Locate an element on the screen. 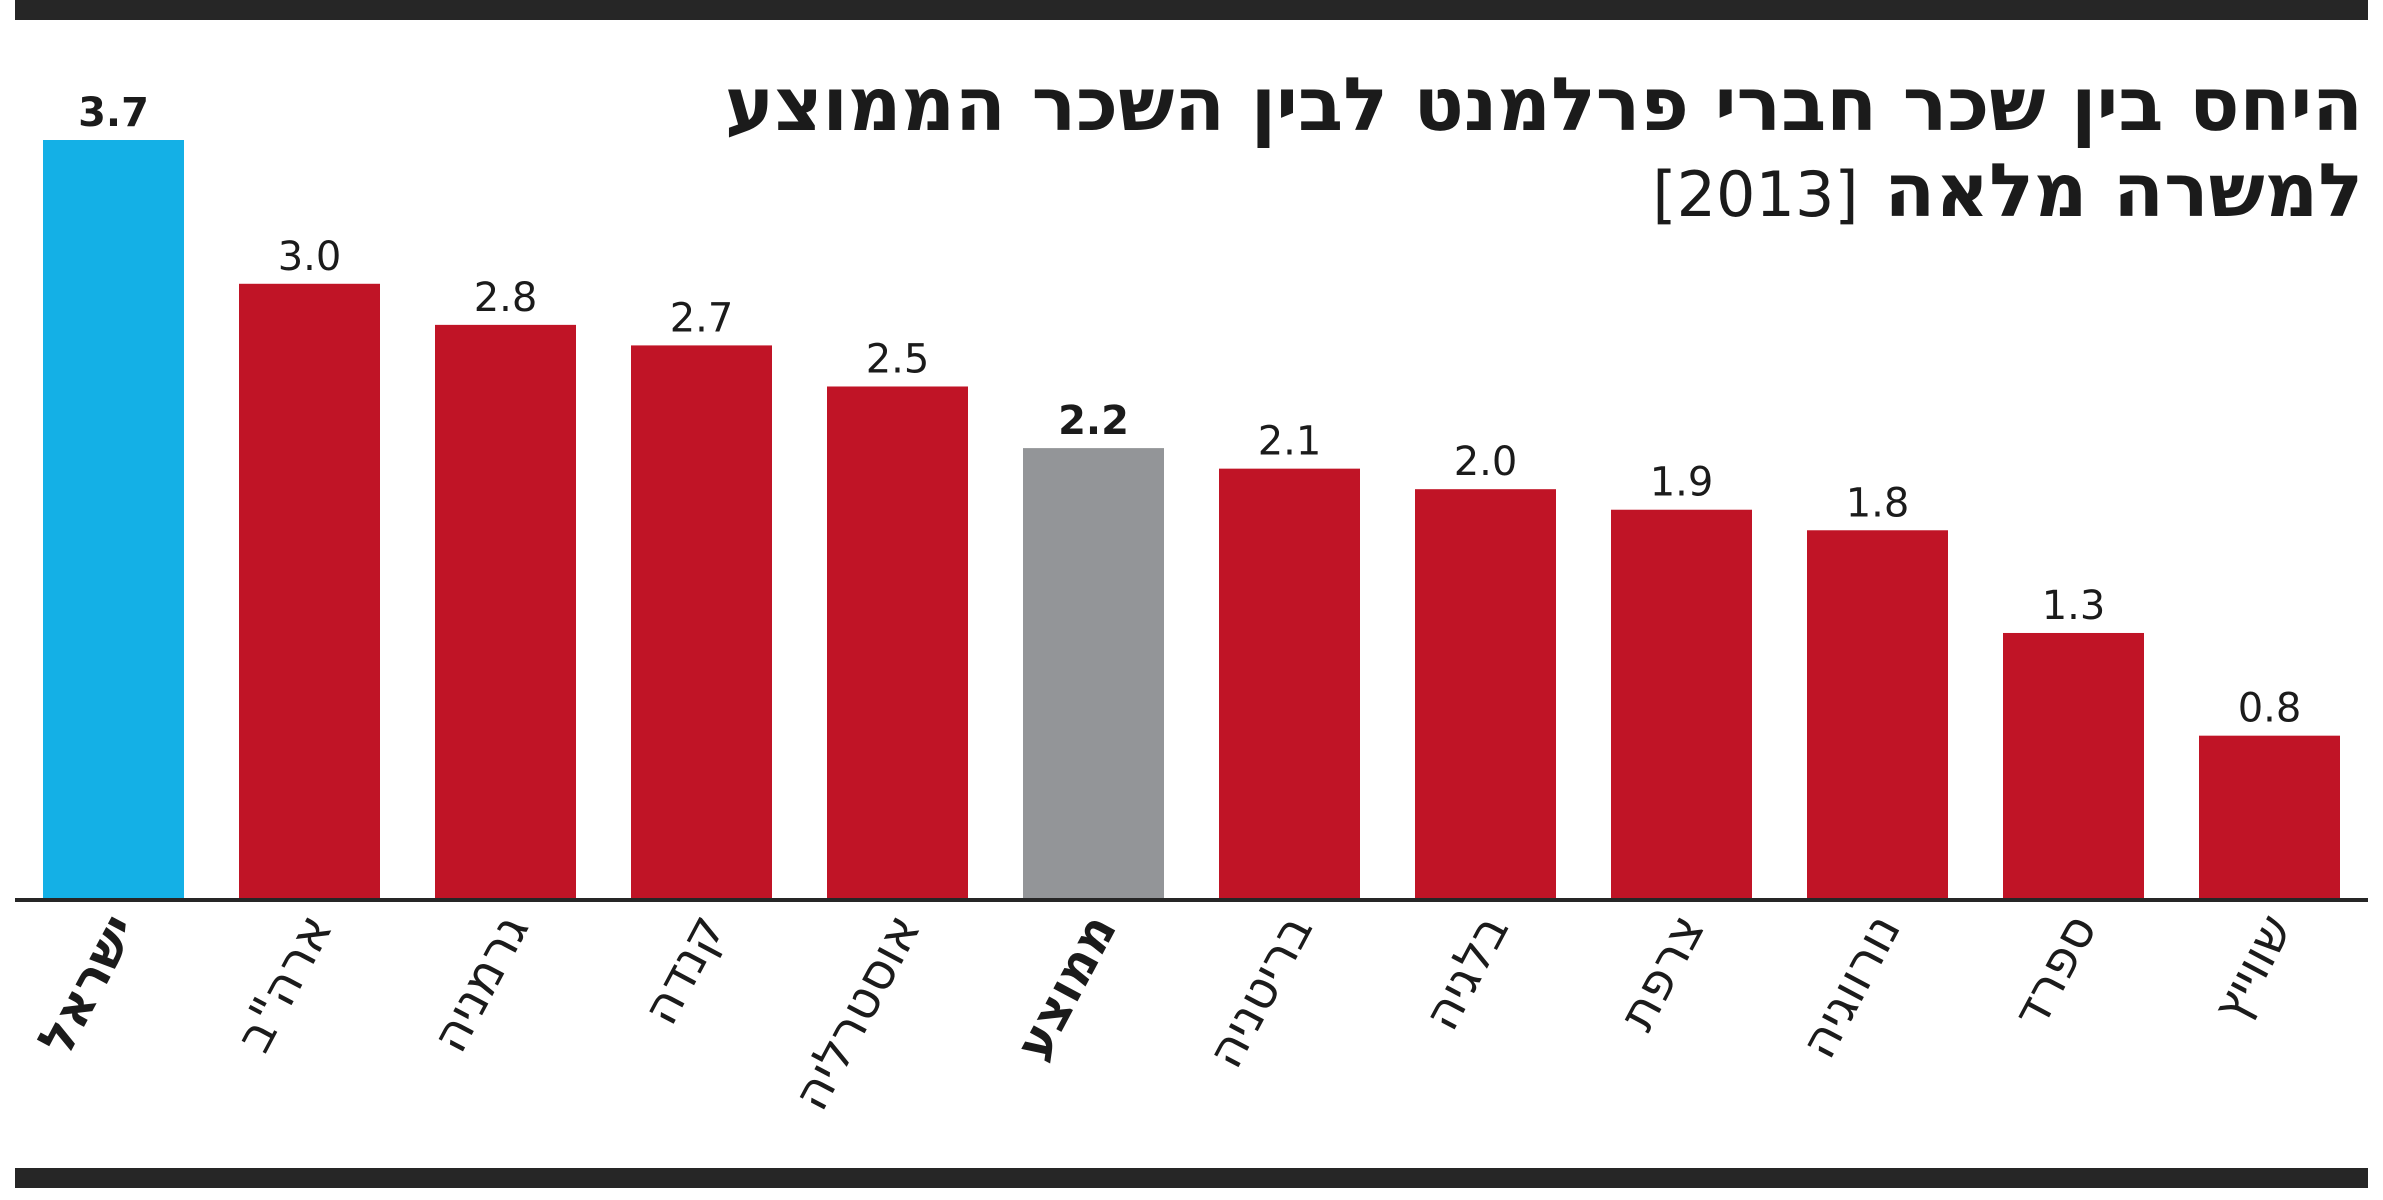 The image size is (2383, 1200). top-rule is located at coordinates (1191, 10).